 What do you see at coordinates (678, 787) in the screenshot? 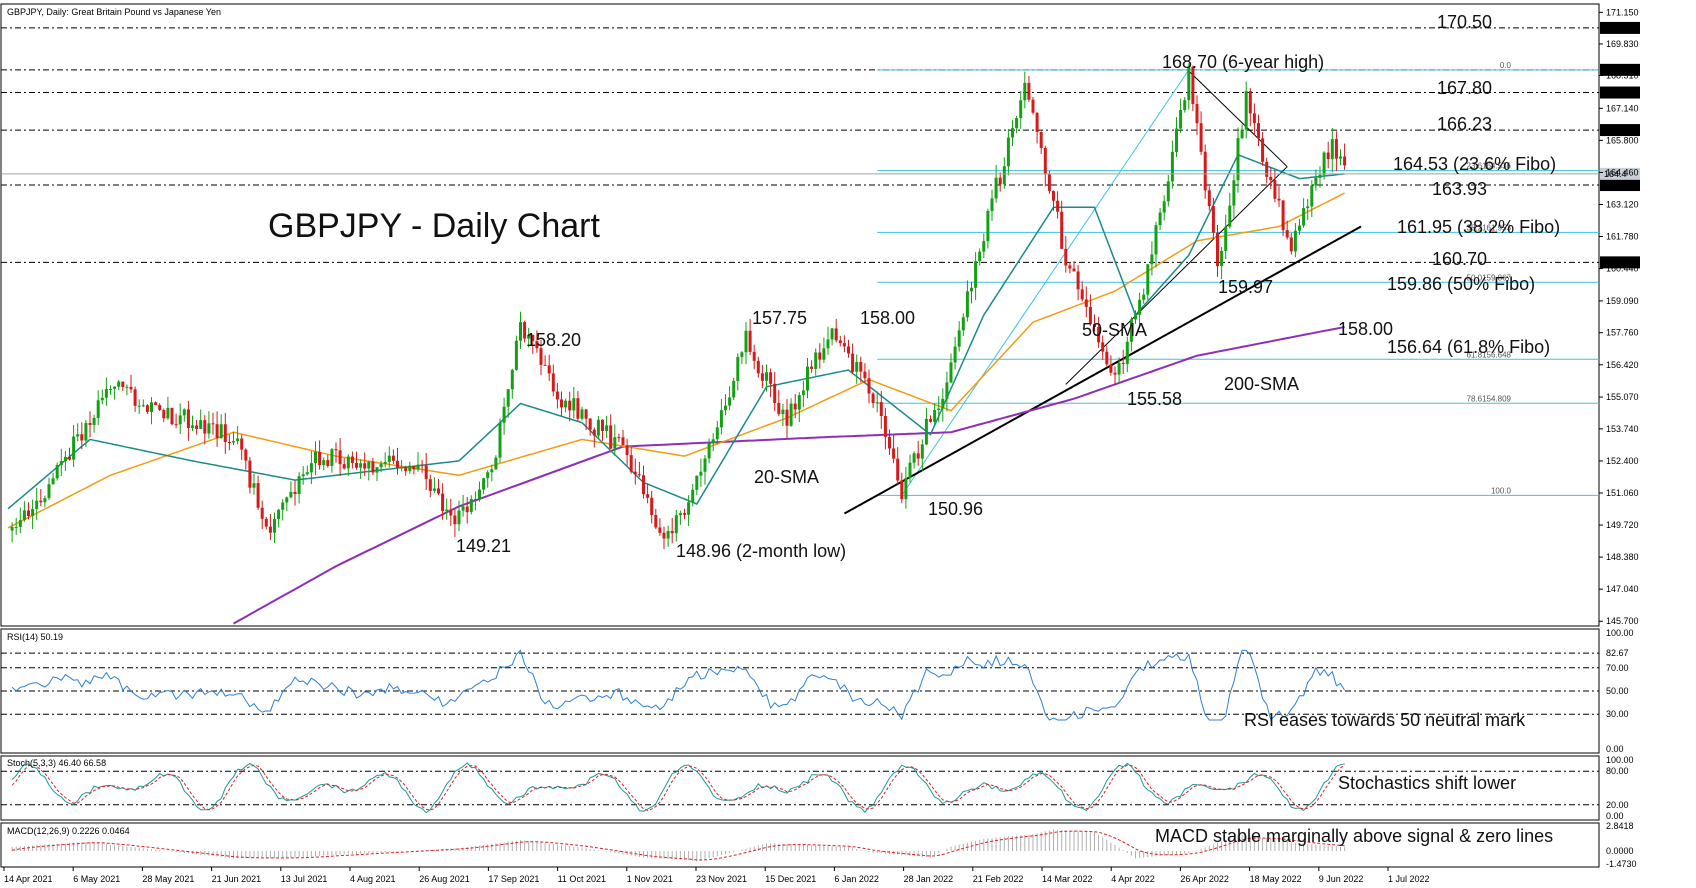
I see `stoch-d-line` at bounding box center [678, 787].